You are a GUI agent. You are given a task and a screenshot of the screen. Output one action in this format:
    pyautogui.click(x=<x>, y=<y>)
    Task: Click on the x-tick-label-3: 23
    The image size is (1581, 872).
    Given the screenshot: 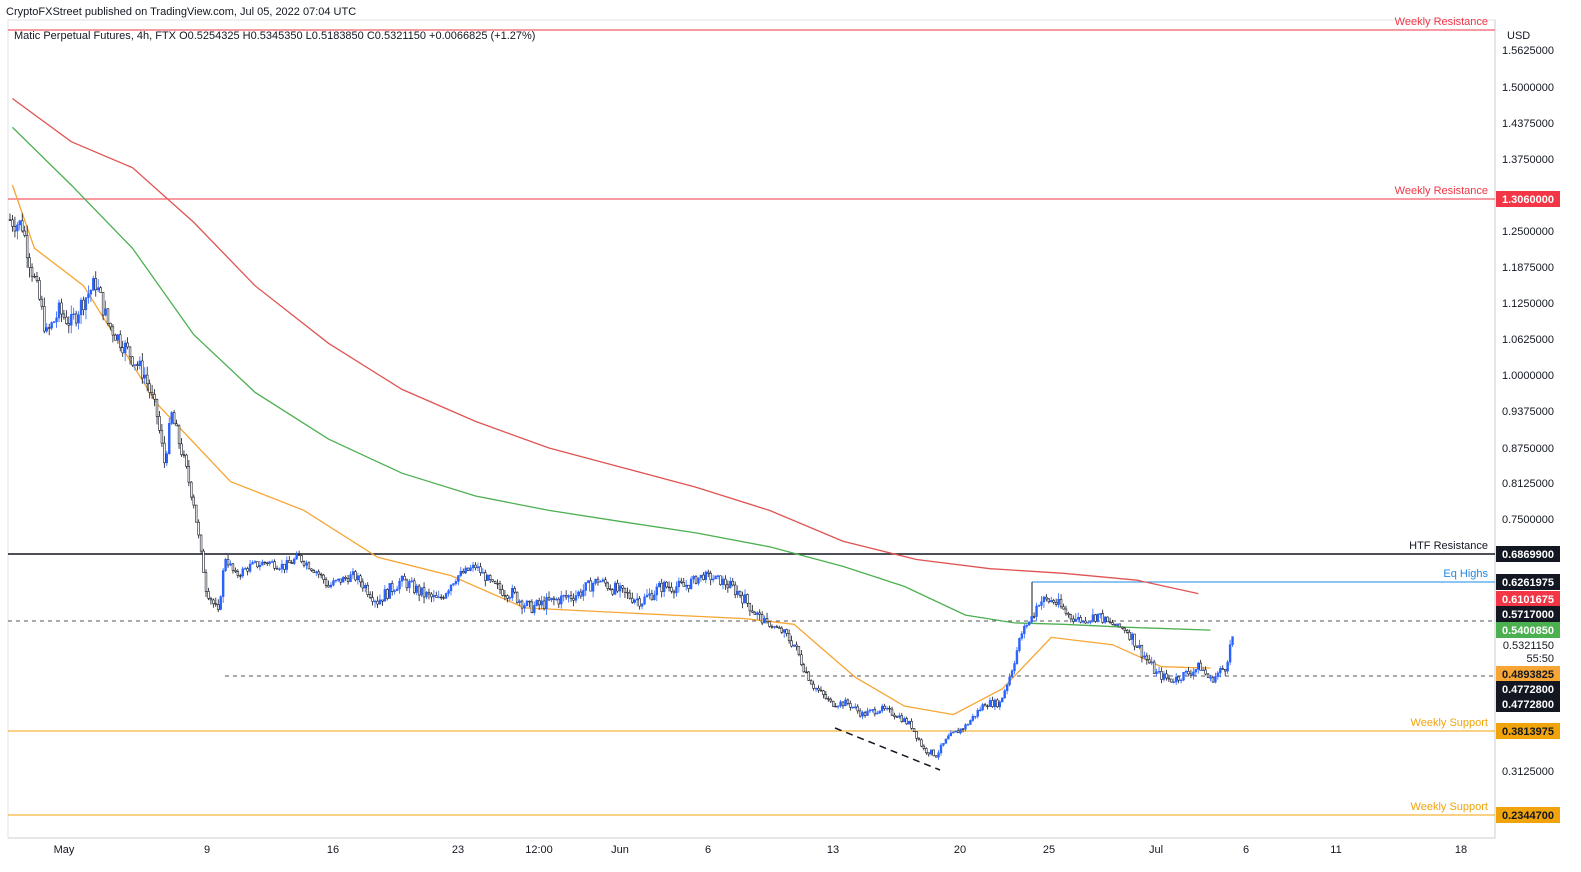 What is the action you would take?
    pyautogui.click(x=458, y=850)
    